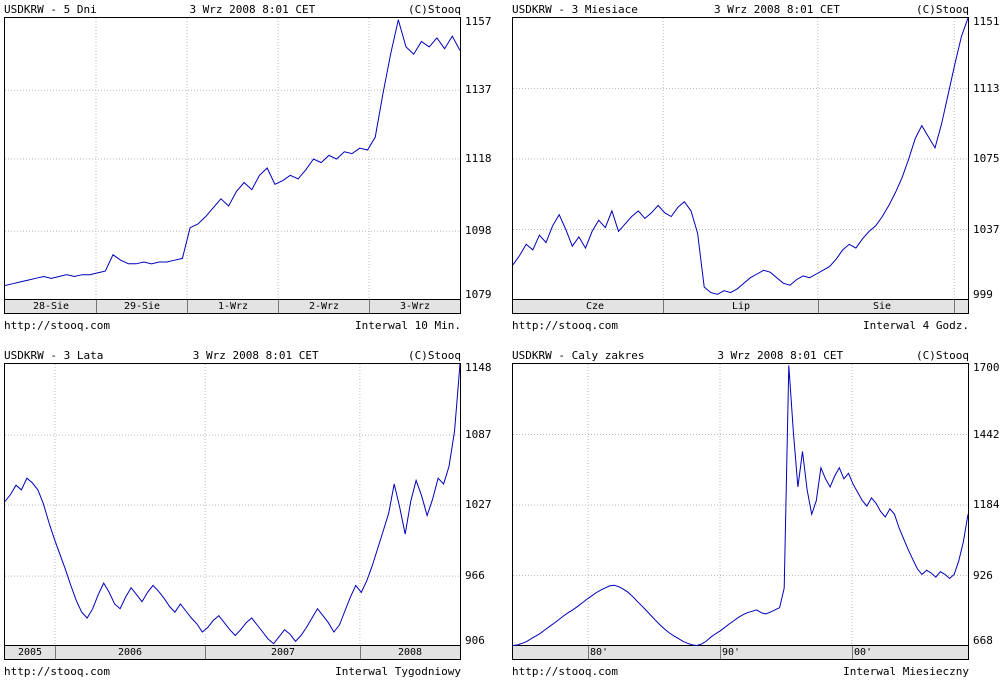  What do you see at coordinates (30, 652) in the screenshot?
I see `x-tick-label: 2005` at bounding box center [30, 652].